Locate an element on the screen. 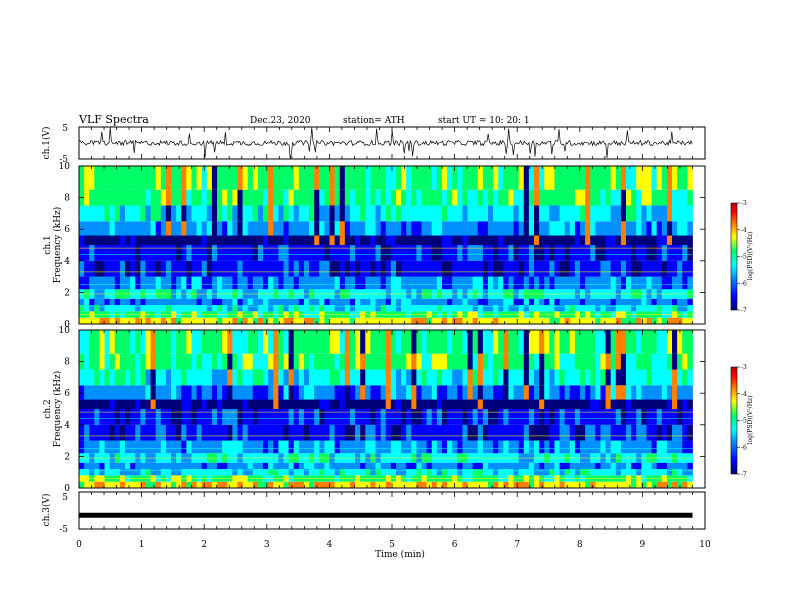 The image size is (792, 612). colorbar-tick-label: -7 is located at coordinates (744, 310).